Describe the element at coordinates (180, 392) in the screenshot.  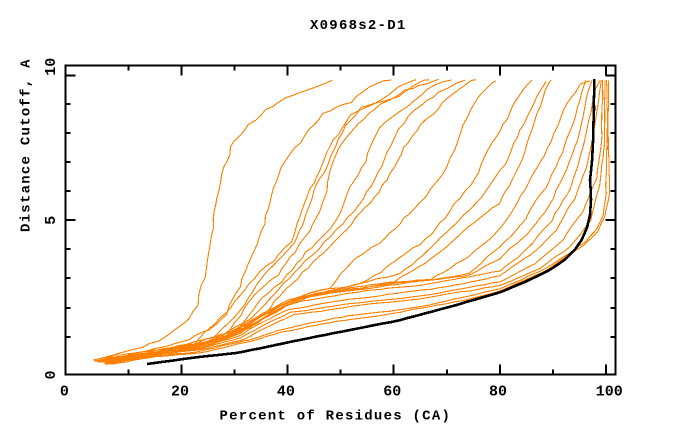
I see `svg-text: 20` at that location.